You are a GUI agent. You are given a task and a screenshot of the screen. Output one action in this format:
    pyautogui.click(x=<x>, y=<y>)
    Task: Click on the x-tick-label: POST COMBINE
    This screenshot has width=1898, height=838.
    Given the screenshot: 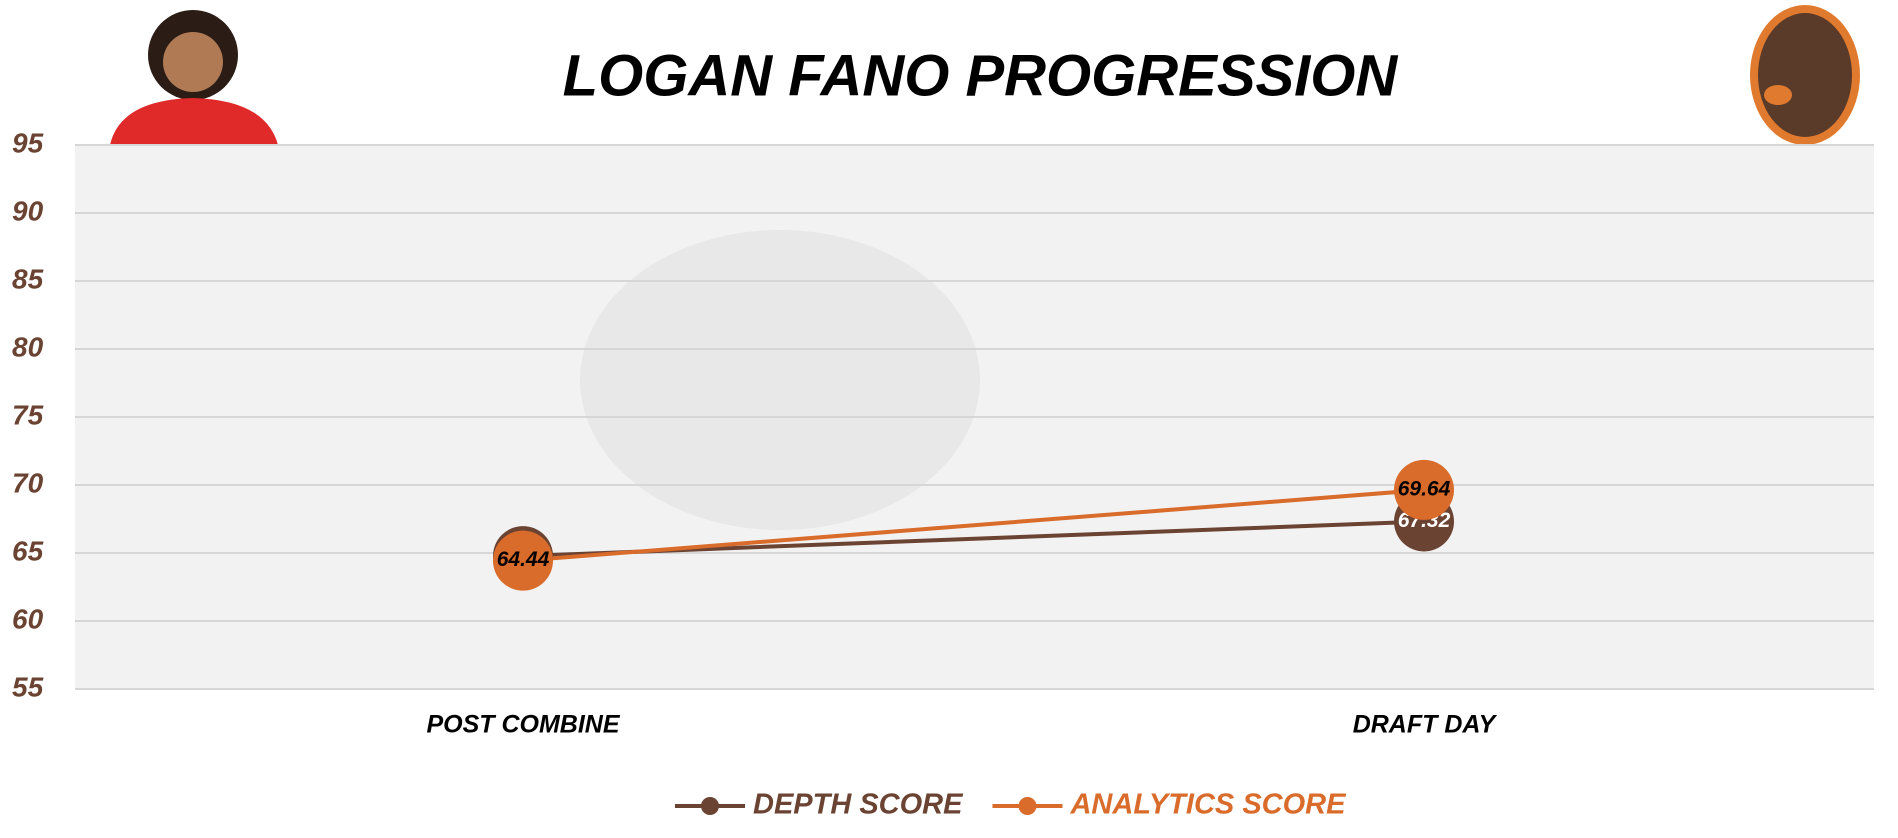 What is the action you would take?
    pyautogui.click(x=523, y=725)
    